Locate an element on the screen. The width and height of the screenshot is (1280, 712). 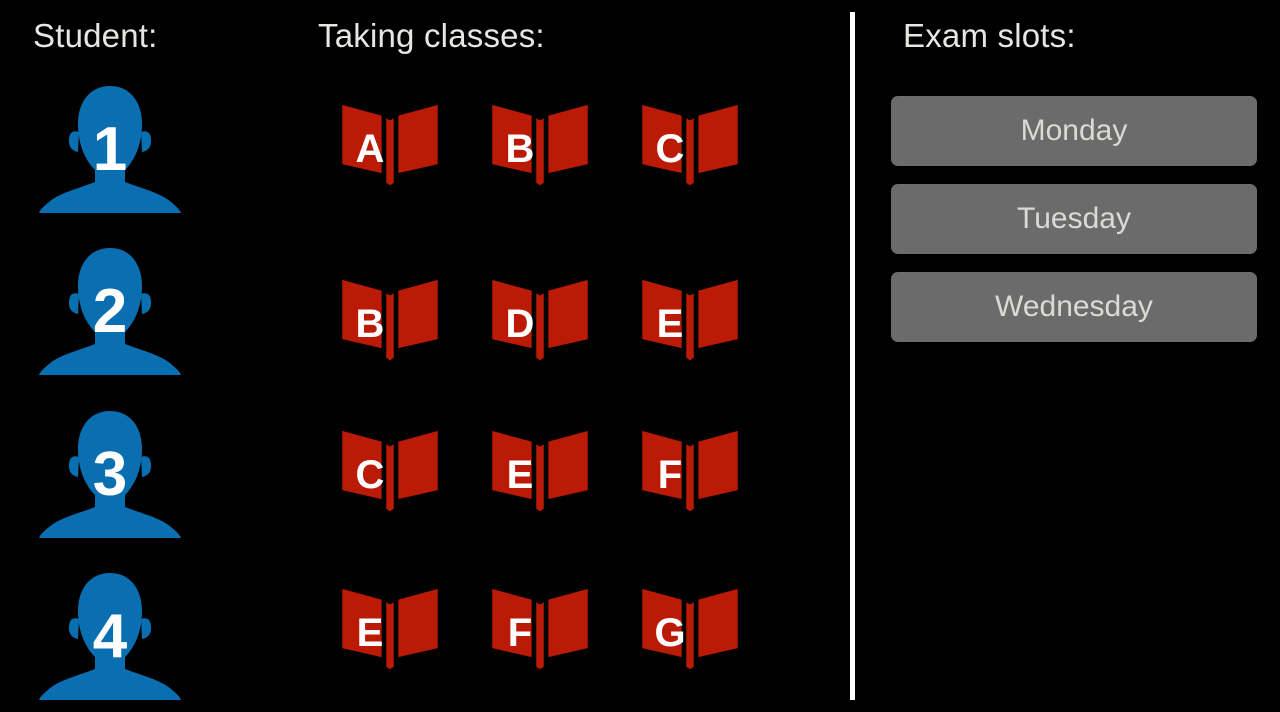
page-title-classes: Taking classes: is located at coordinates (431, 35).